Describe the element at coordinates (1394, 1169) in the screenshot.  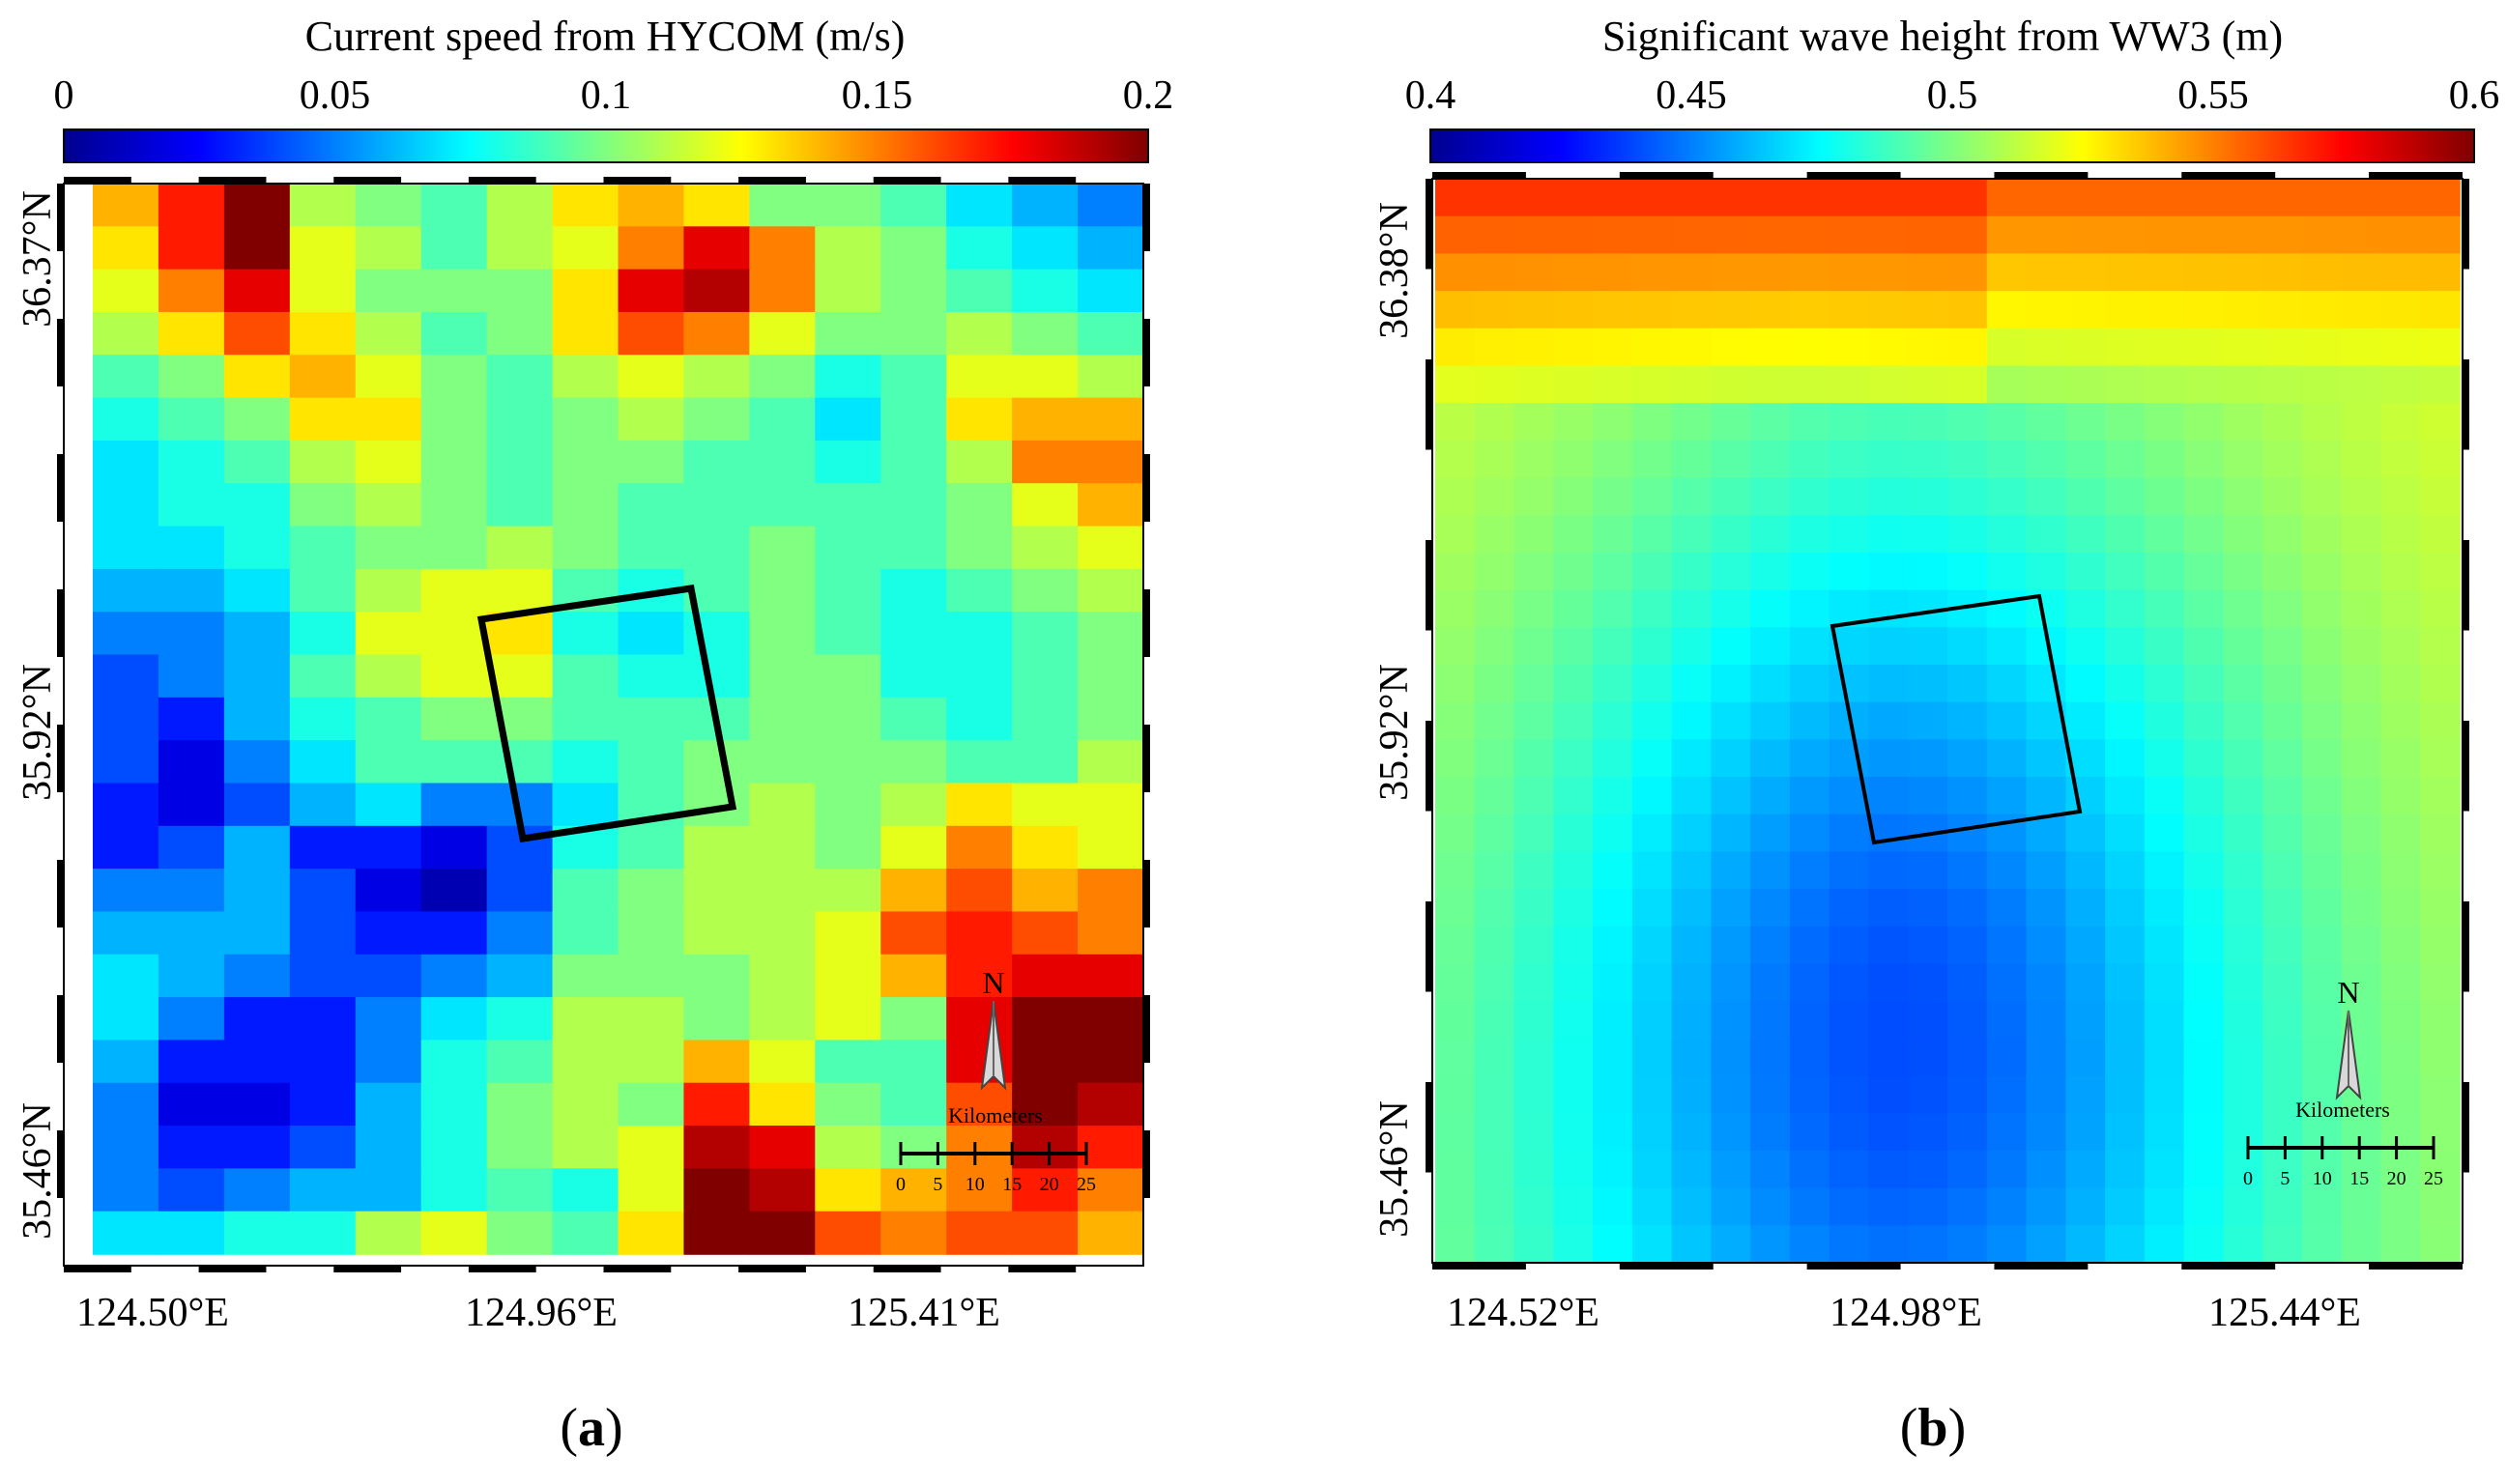
I see `y-tick-label-b: 35.46°N` at that location.